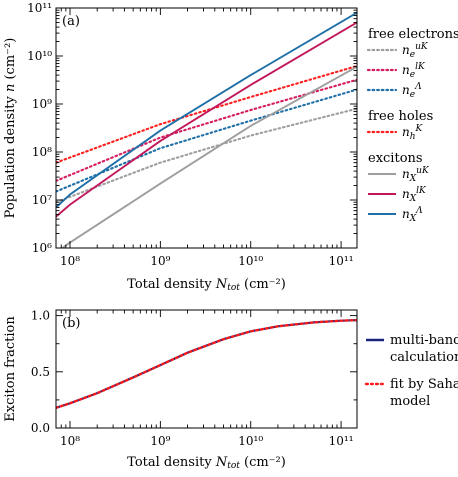  I want to click on legend-item-label: neΛ, so click(412, 91).